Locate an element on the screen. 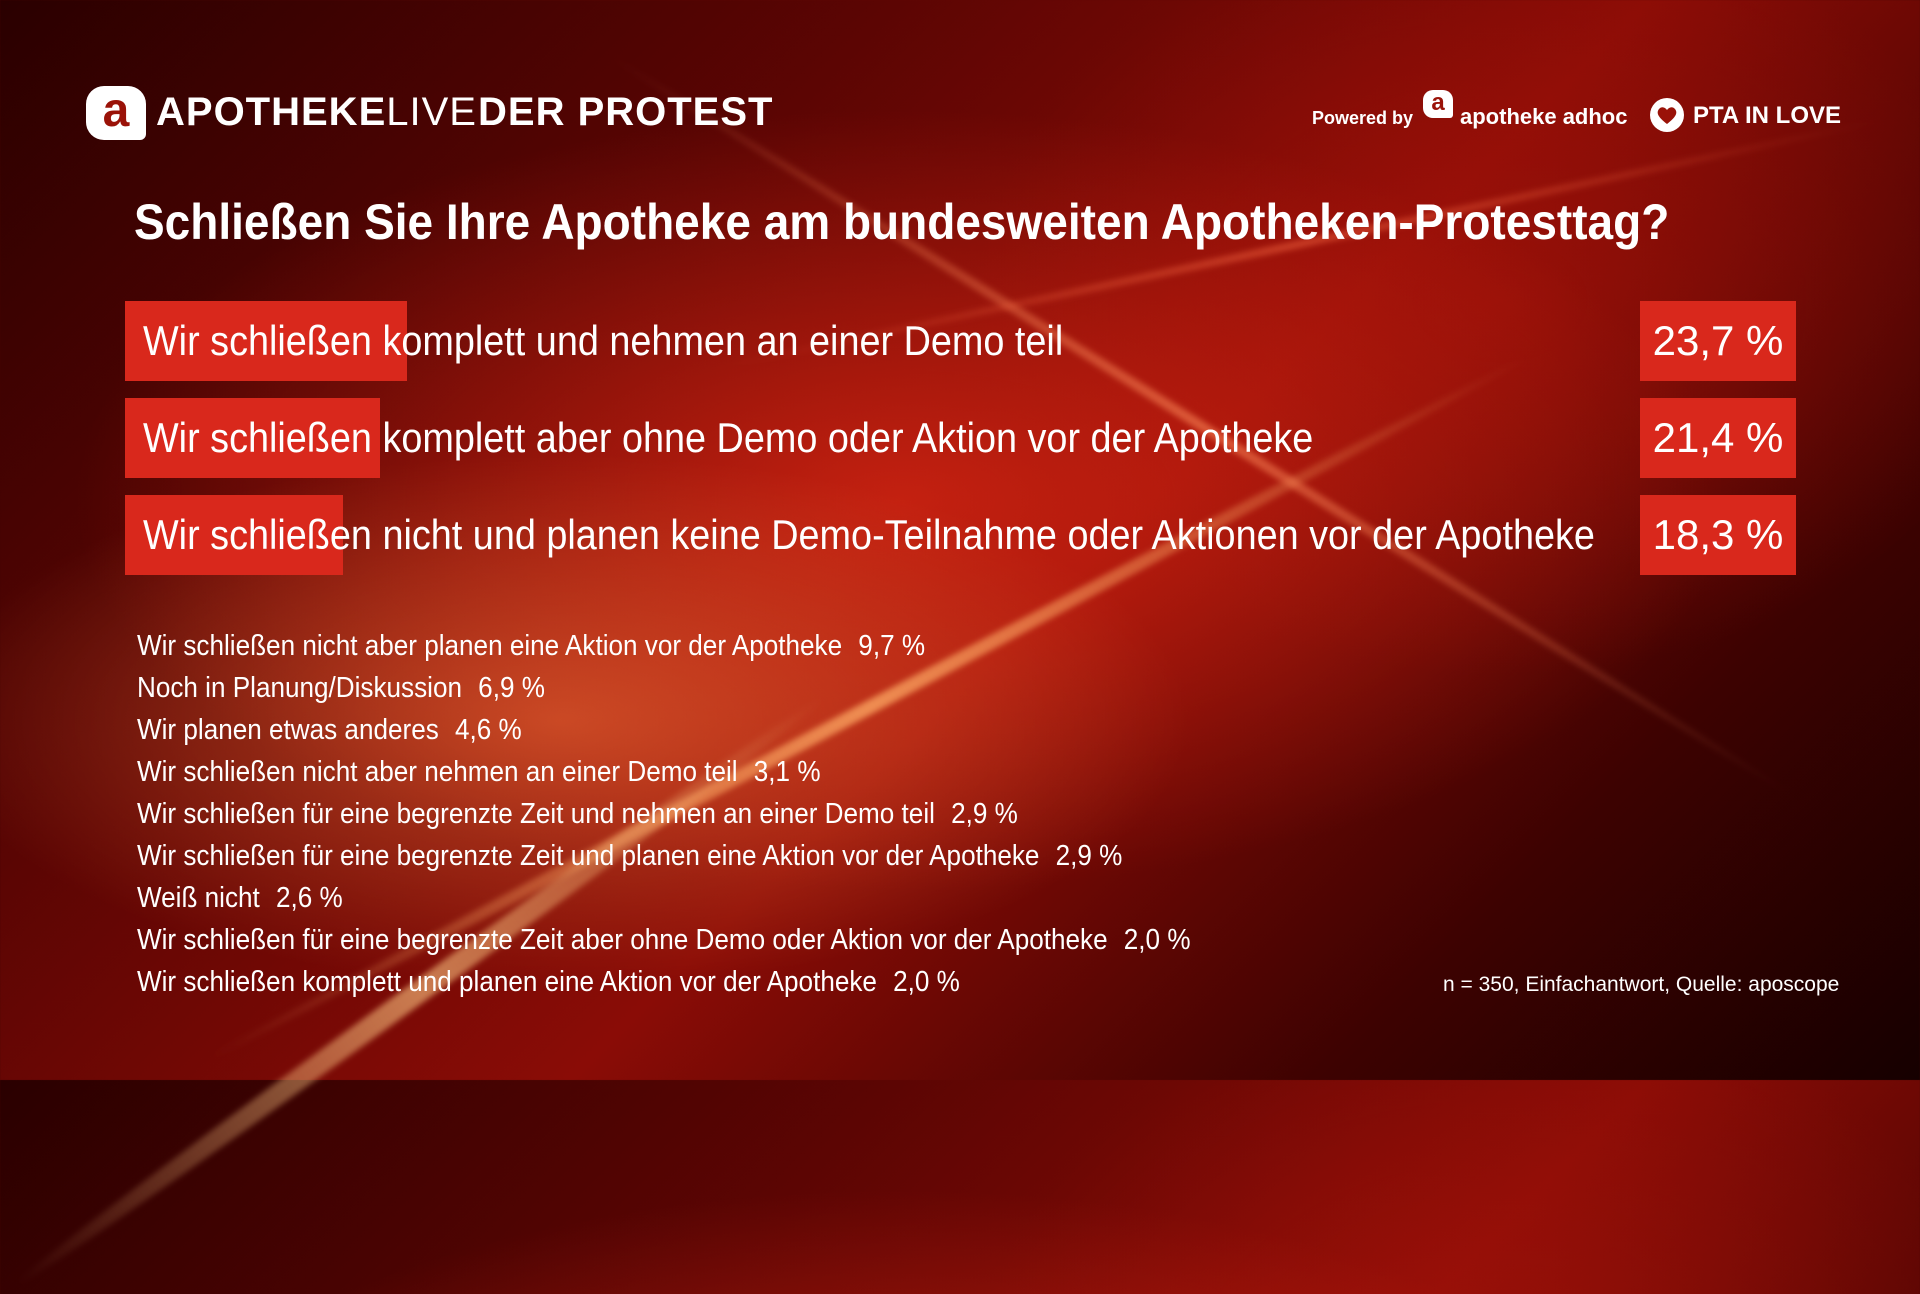 This screenshot has width=1920, height=1294. list-item: Noch in Planung/Diskussion 6,9 % is located at coordinates (664, 688).